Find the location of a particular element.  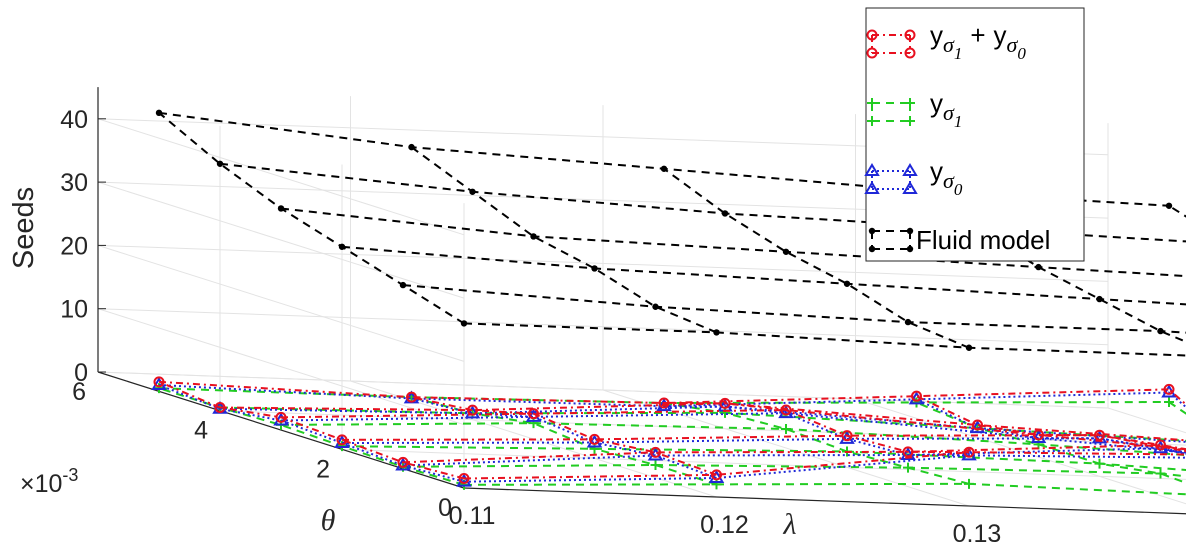

x-tick-label: 0.12 is located at coordinates (724, 525).